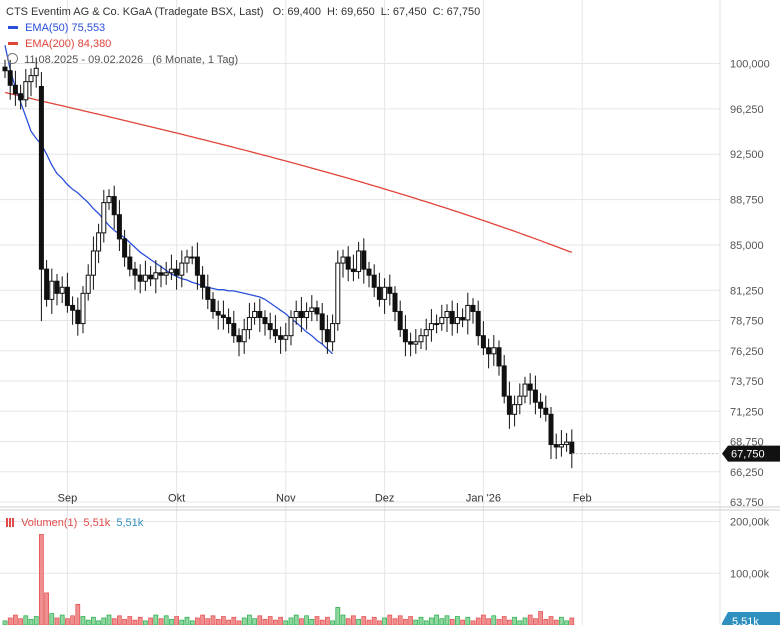  Describe the element at coordinates (747, 473) in the screenshot. I see `y-tick-label: 66,250` at that location.